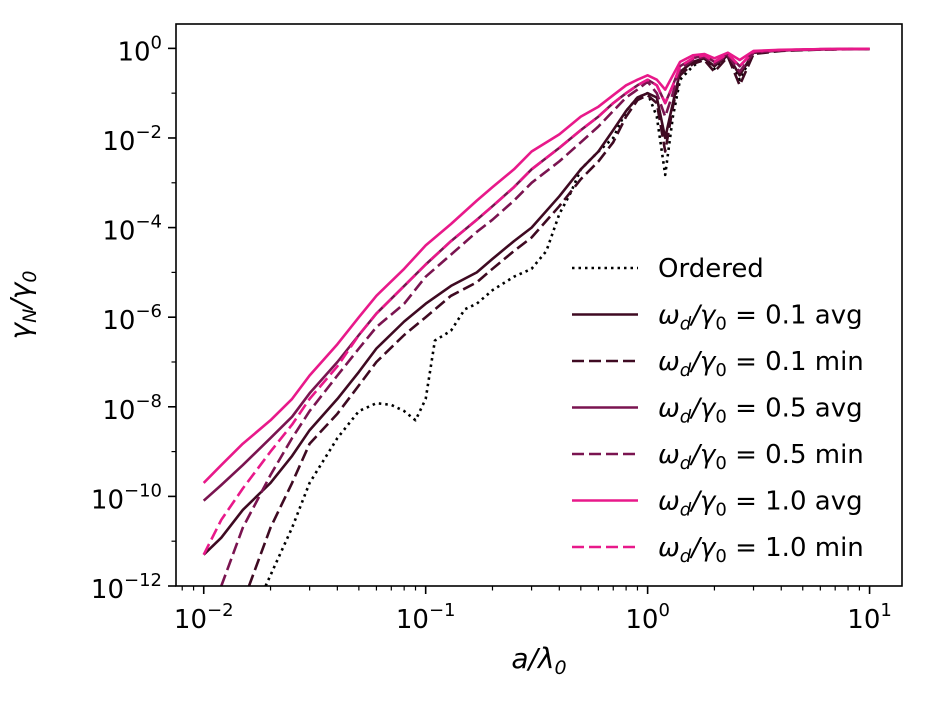  What do you see at coordinates (204, 617) in the screenshot?
I see `x-tick-label: 10⁻²` at bounding box center [204, 617].